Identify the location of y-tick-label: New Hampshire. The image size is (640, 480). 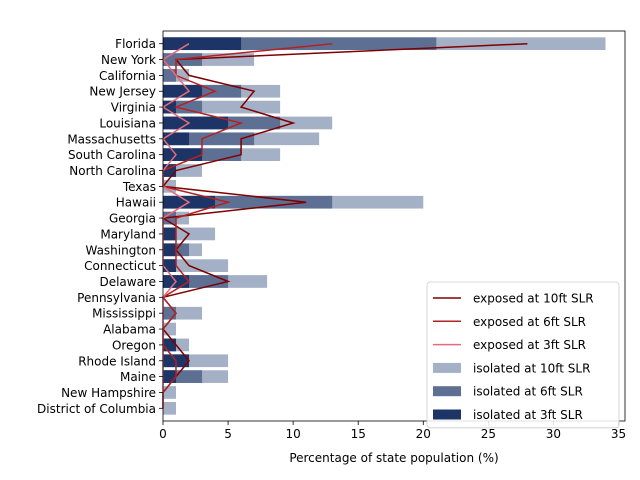
(108, 393).